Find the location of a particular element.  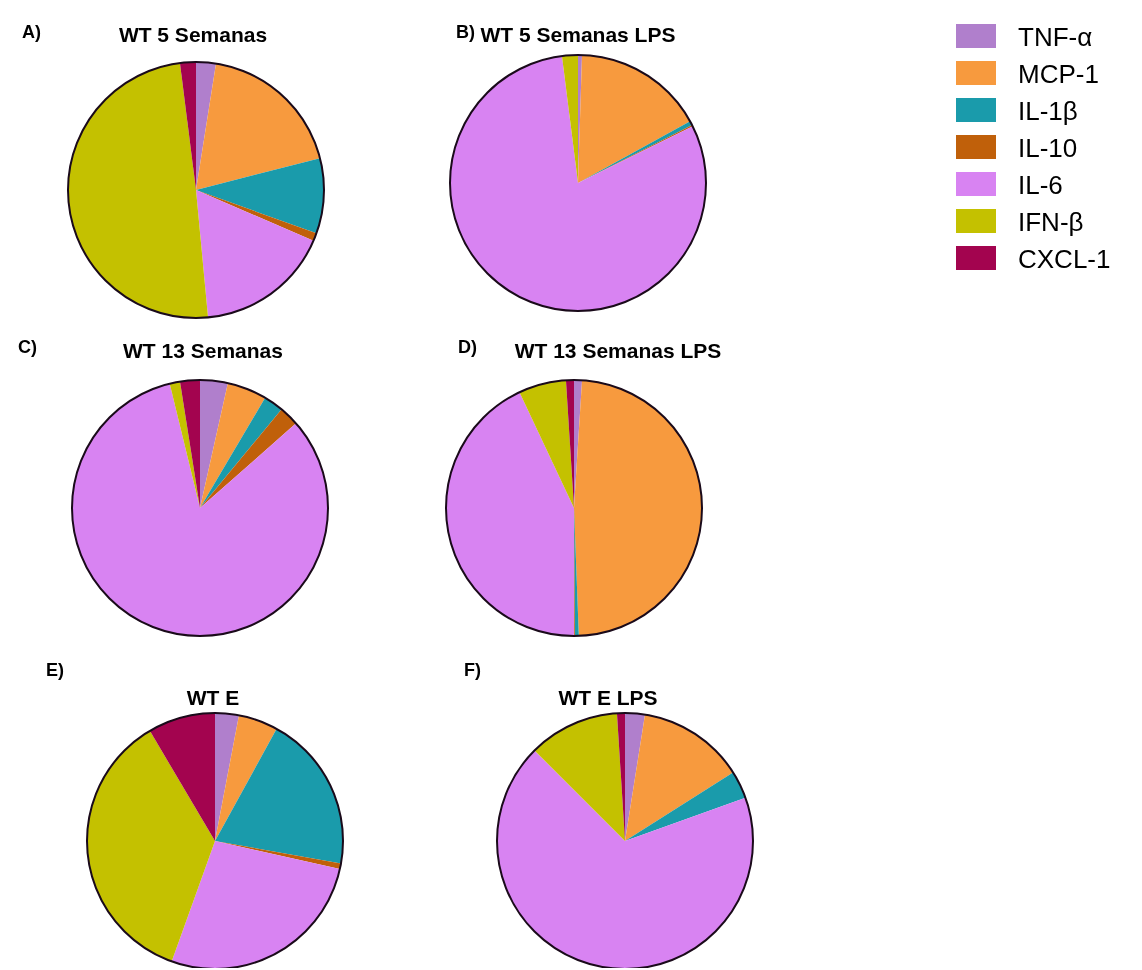

legend-label: IL-6 is located at coordinates (1040, 185).